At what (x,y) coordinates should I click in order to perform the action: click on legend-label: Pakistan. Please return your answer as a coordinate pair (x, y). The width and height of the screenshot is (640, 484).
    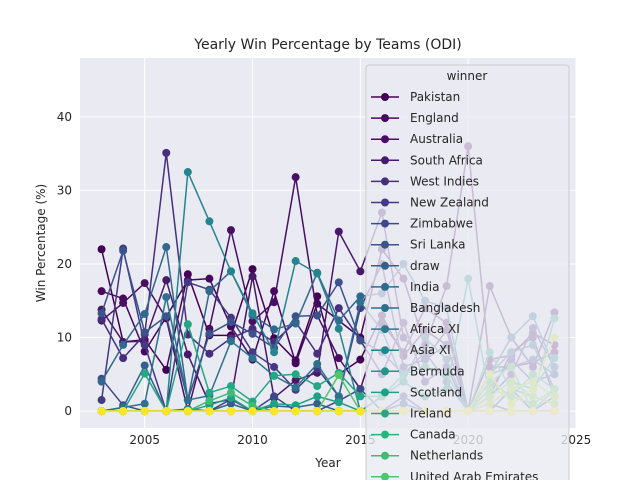
    Looking at the image, I should click on (435, 97).